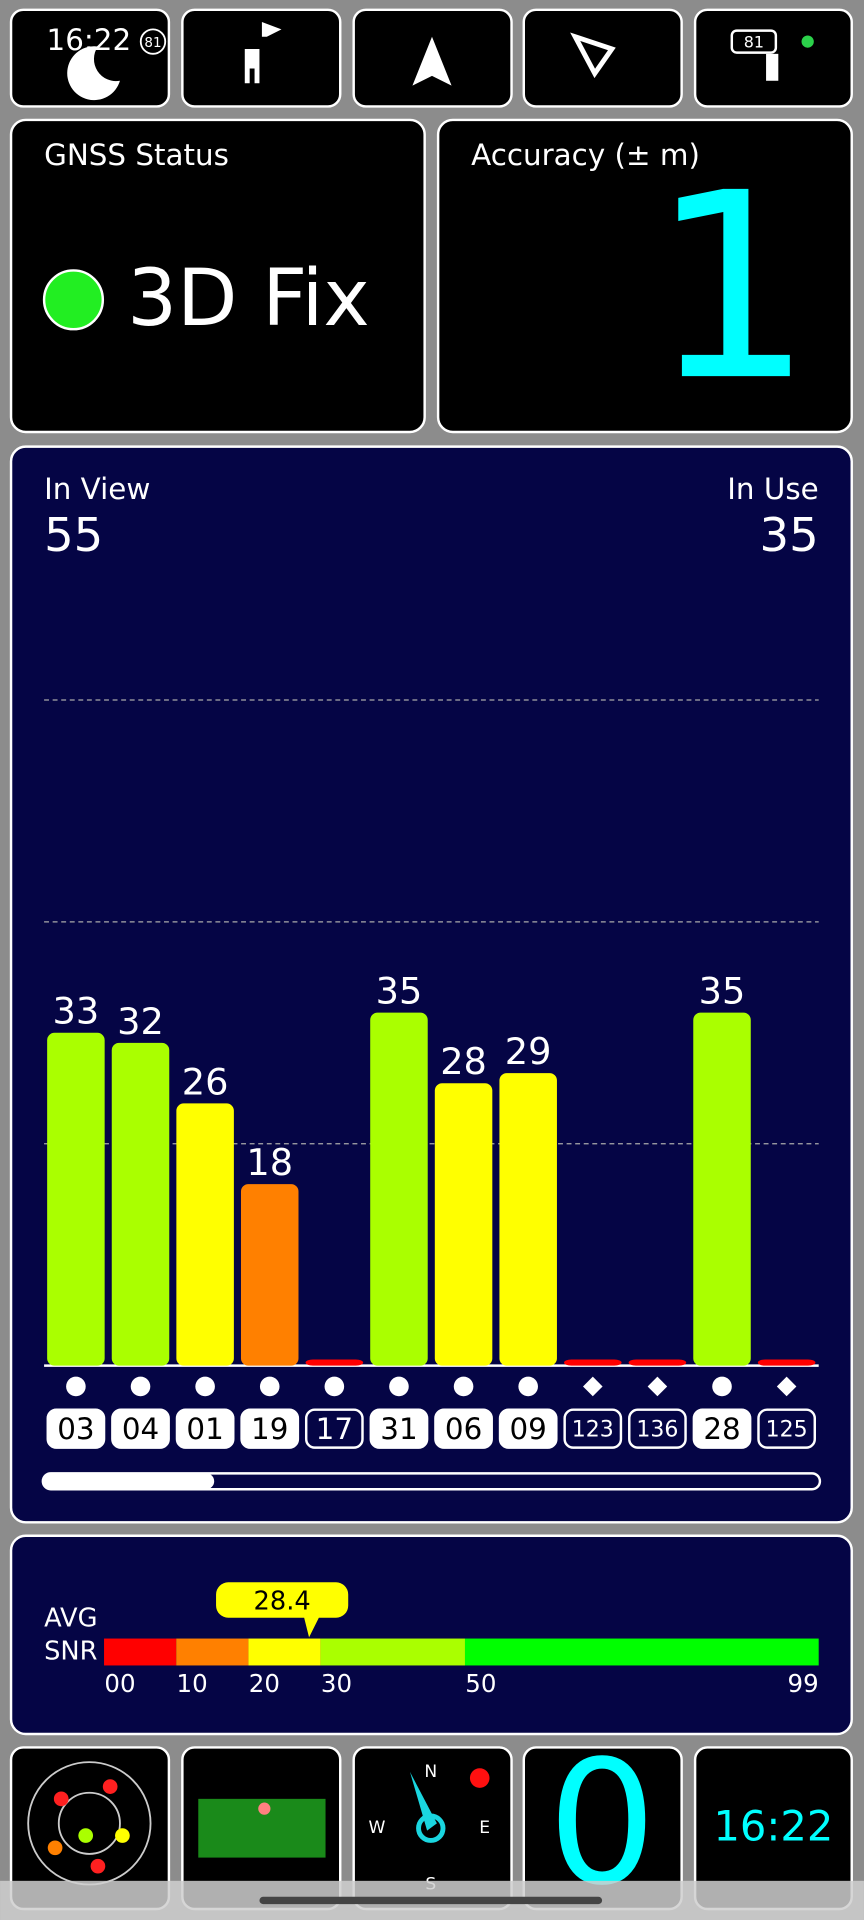 The width and height of the screenshot is (864, 1920). I want to click on battery-level: 81, so click(754, 41).